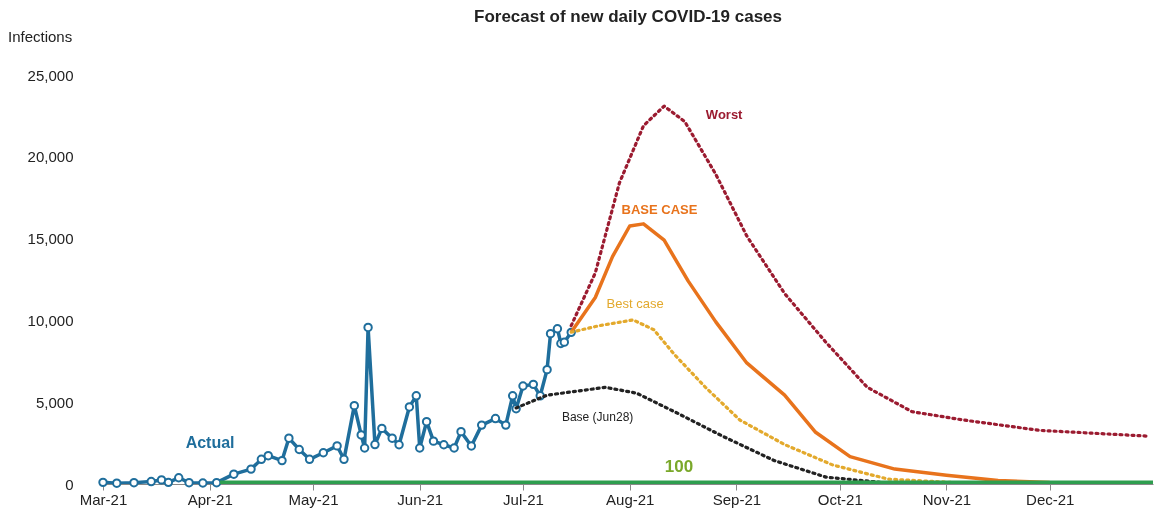  What do you see at coordinates (679, 467) in the screenshot?
I see `series-label: 100` at bounding box center [679, 467].